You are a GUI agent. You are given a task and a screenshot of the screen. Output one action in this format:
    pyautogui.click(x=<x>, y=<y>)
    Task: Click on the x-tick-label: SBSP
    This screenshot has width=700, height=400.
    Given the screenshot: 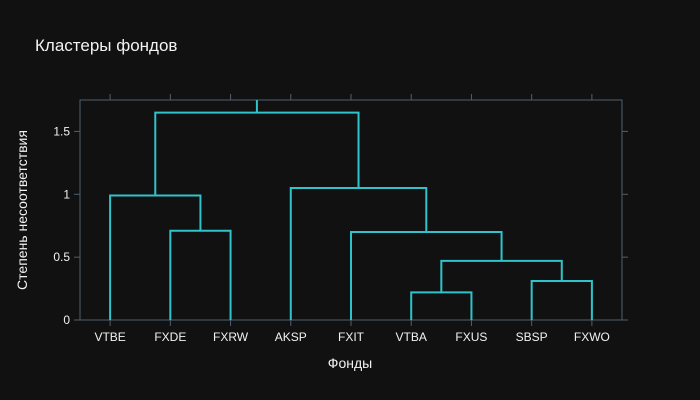 What is the action you would take?
    pyautogui.click(x=532, y=337)
    